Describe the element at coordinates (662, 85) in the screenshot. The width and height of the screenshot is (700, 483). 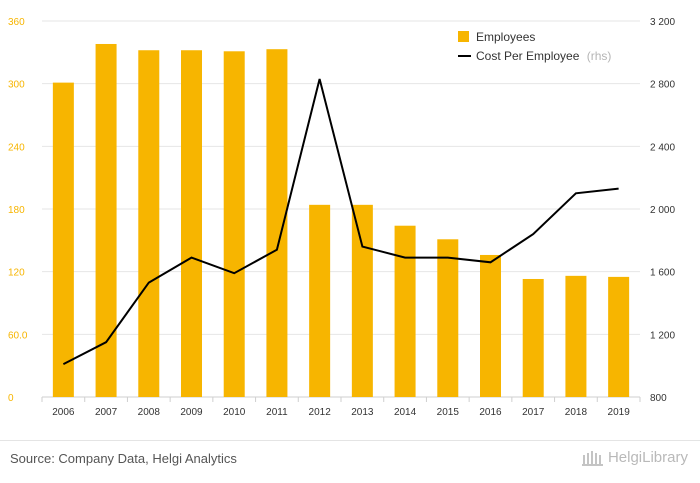
I see `y-right-tick-label: 2 800` at that location.